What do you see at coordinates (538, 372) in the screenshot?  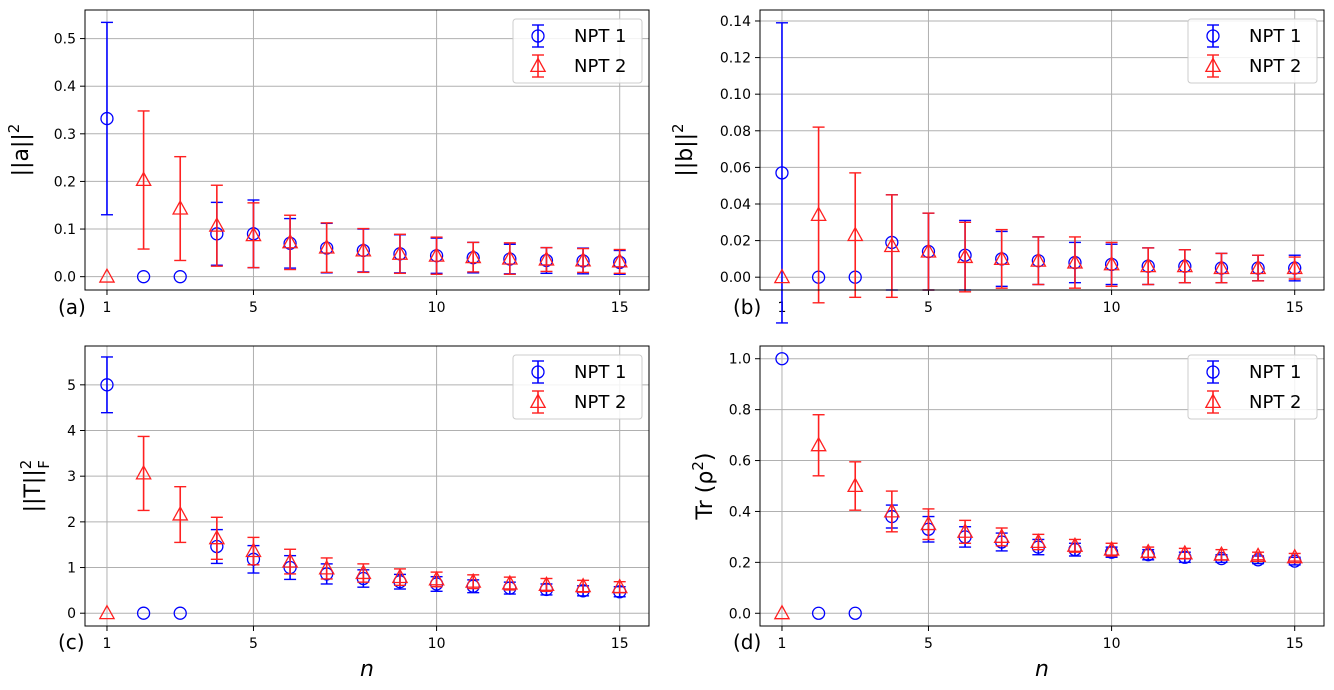 I see `legend-marker-circle` at bounding box center [538, 372].